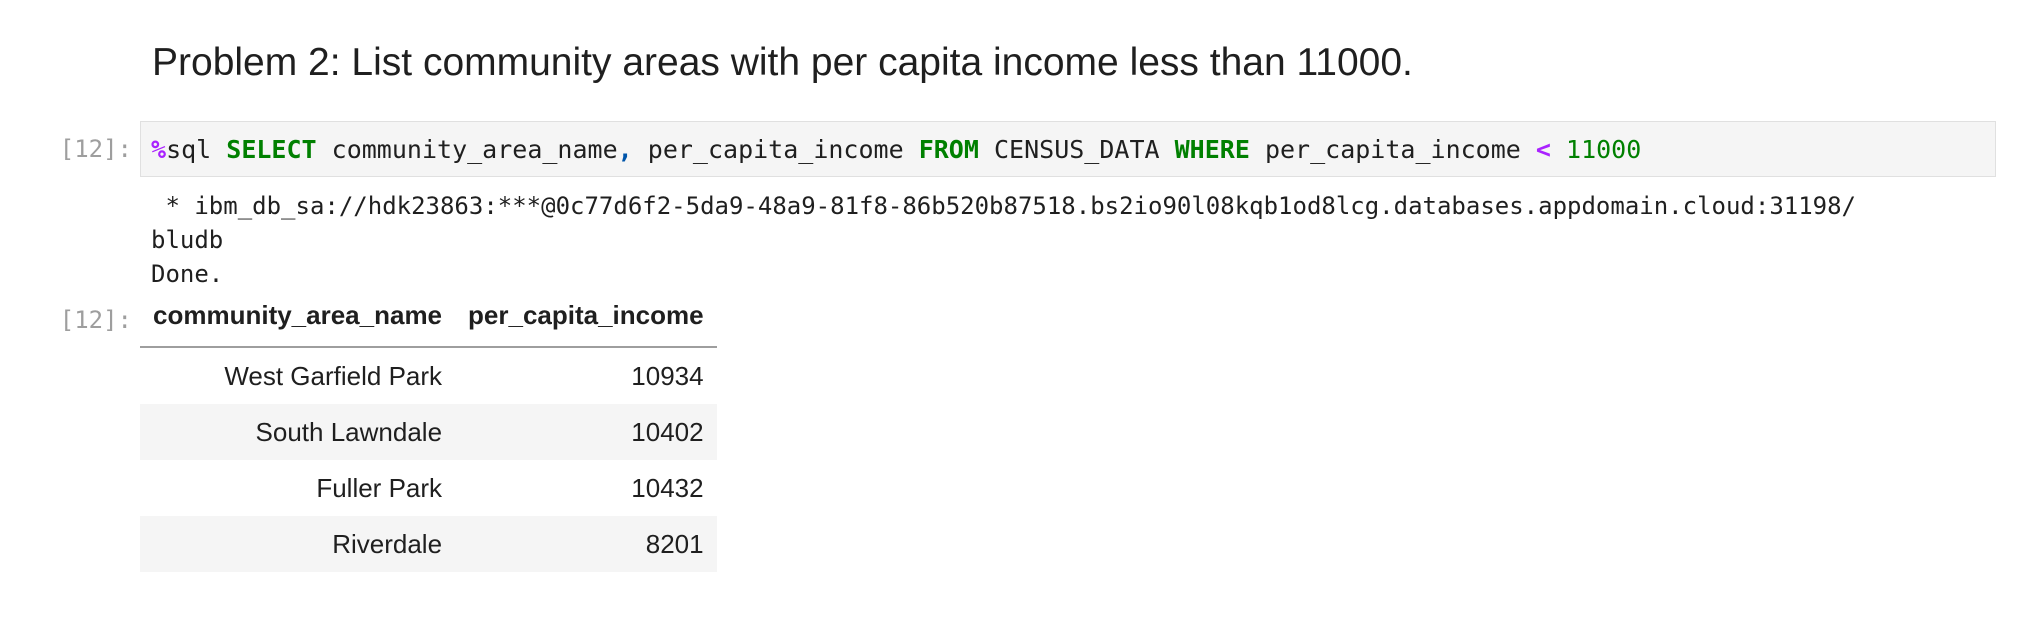  I want to click on column-name-1: community_area_name, so click(474, 149).